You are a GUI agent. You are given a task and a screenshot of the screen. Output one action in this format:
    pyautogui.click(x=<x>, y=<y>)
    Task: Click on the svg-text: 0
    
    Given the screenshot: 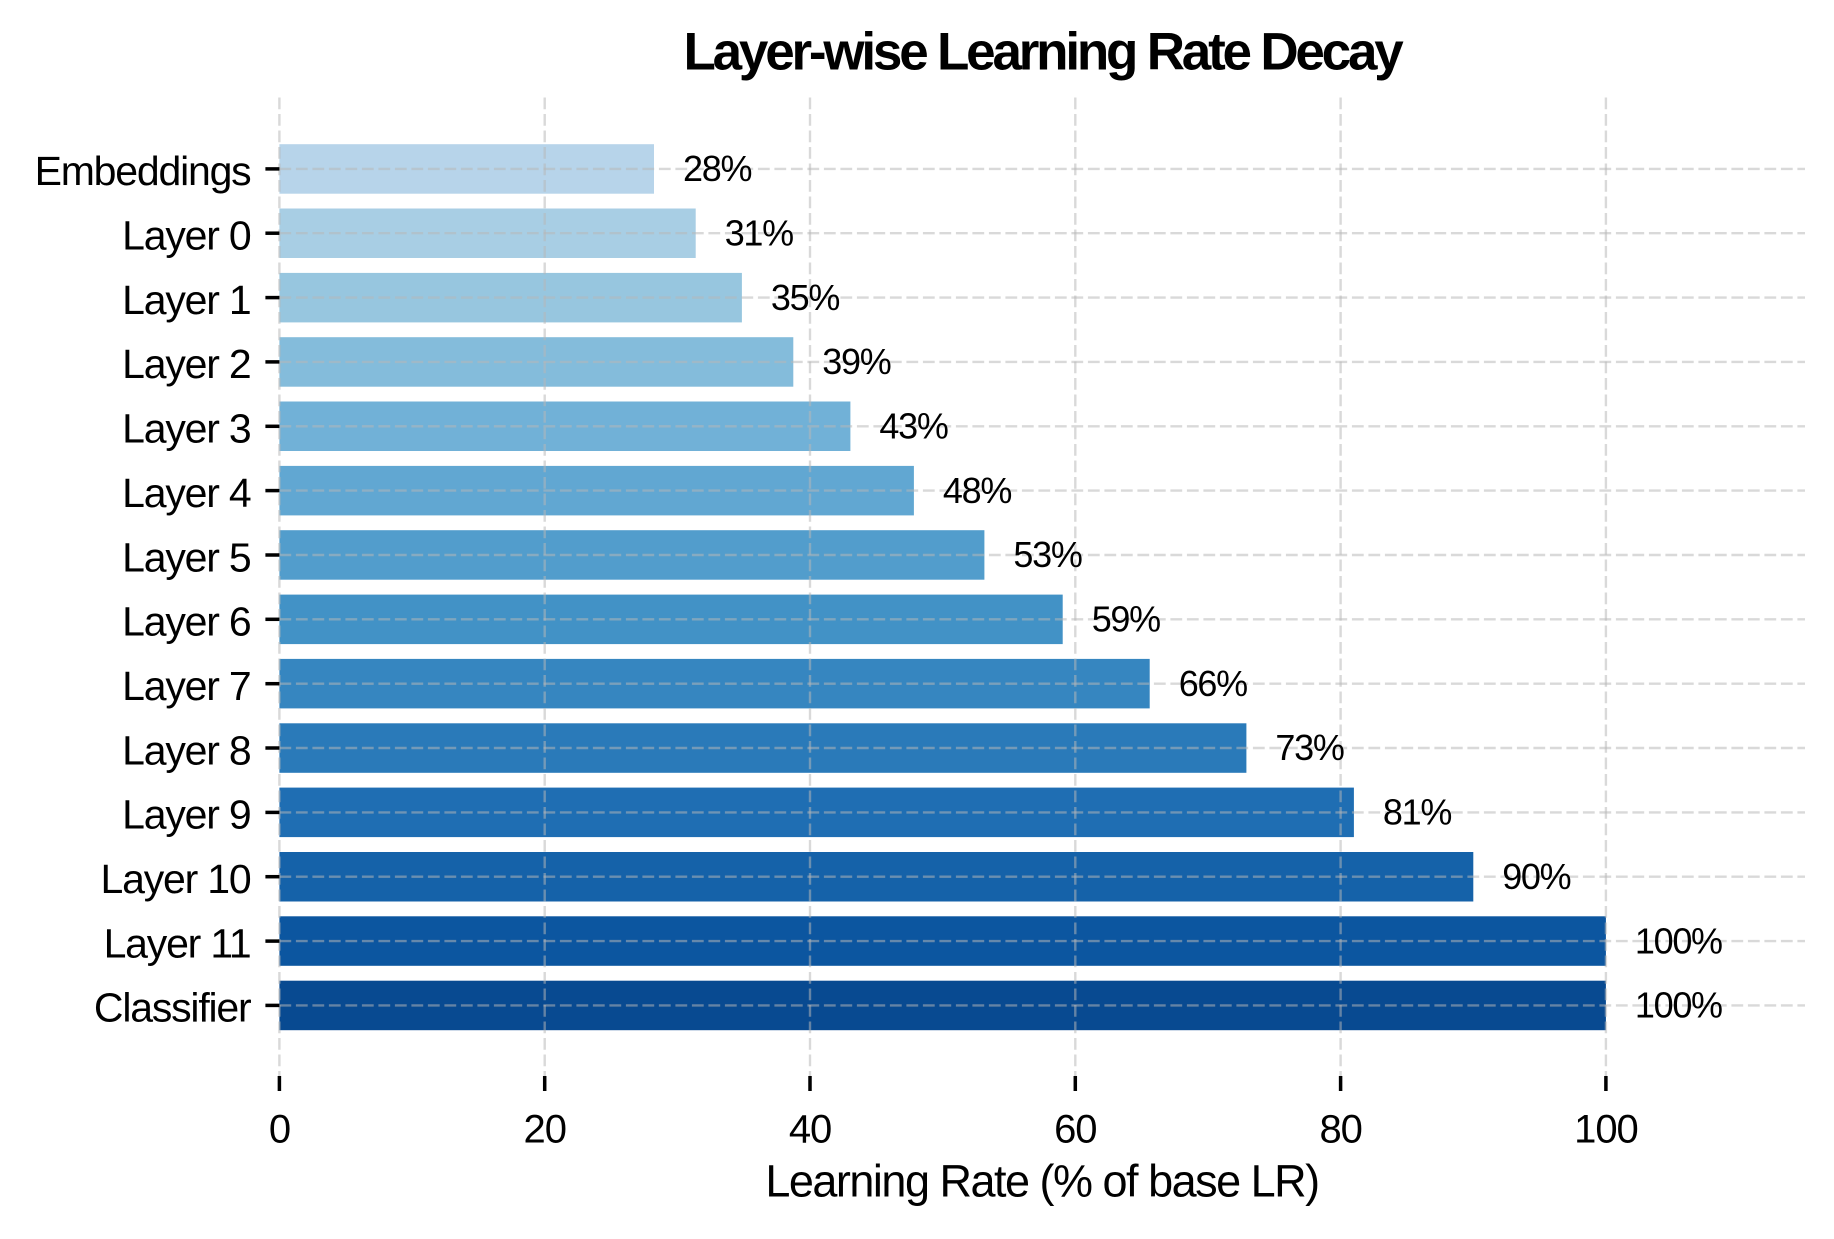 What is the action you would take?
    pyautogui.click(x=279, y=1129)
    